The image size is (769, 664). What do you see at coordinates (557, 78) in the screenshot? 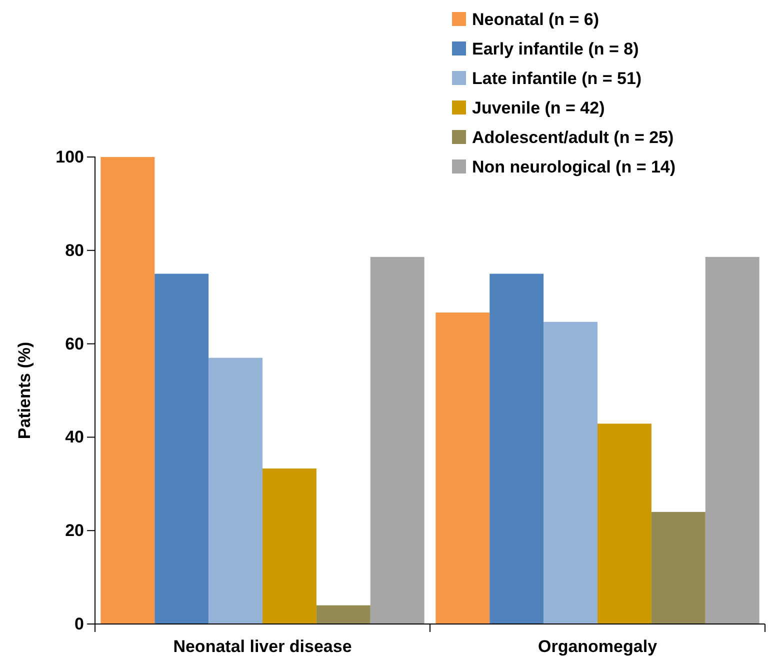
I see `legend-label: Late infantile (n = 51)` at bounding box center [557, 78].